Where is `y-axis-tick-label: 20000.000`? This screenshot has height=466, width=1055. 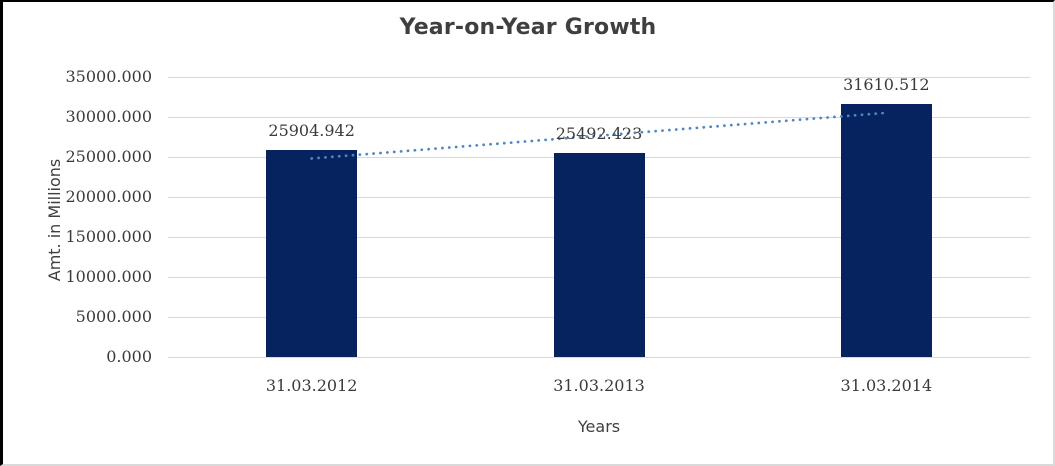
y-axis-tick-label: 20000.000 is located at coordinates (108, 196).